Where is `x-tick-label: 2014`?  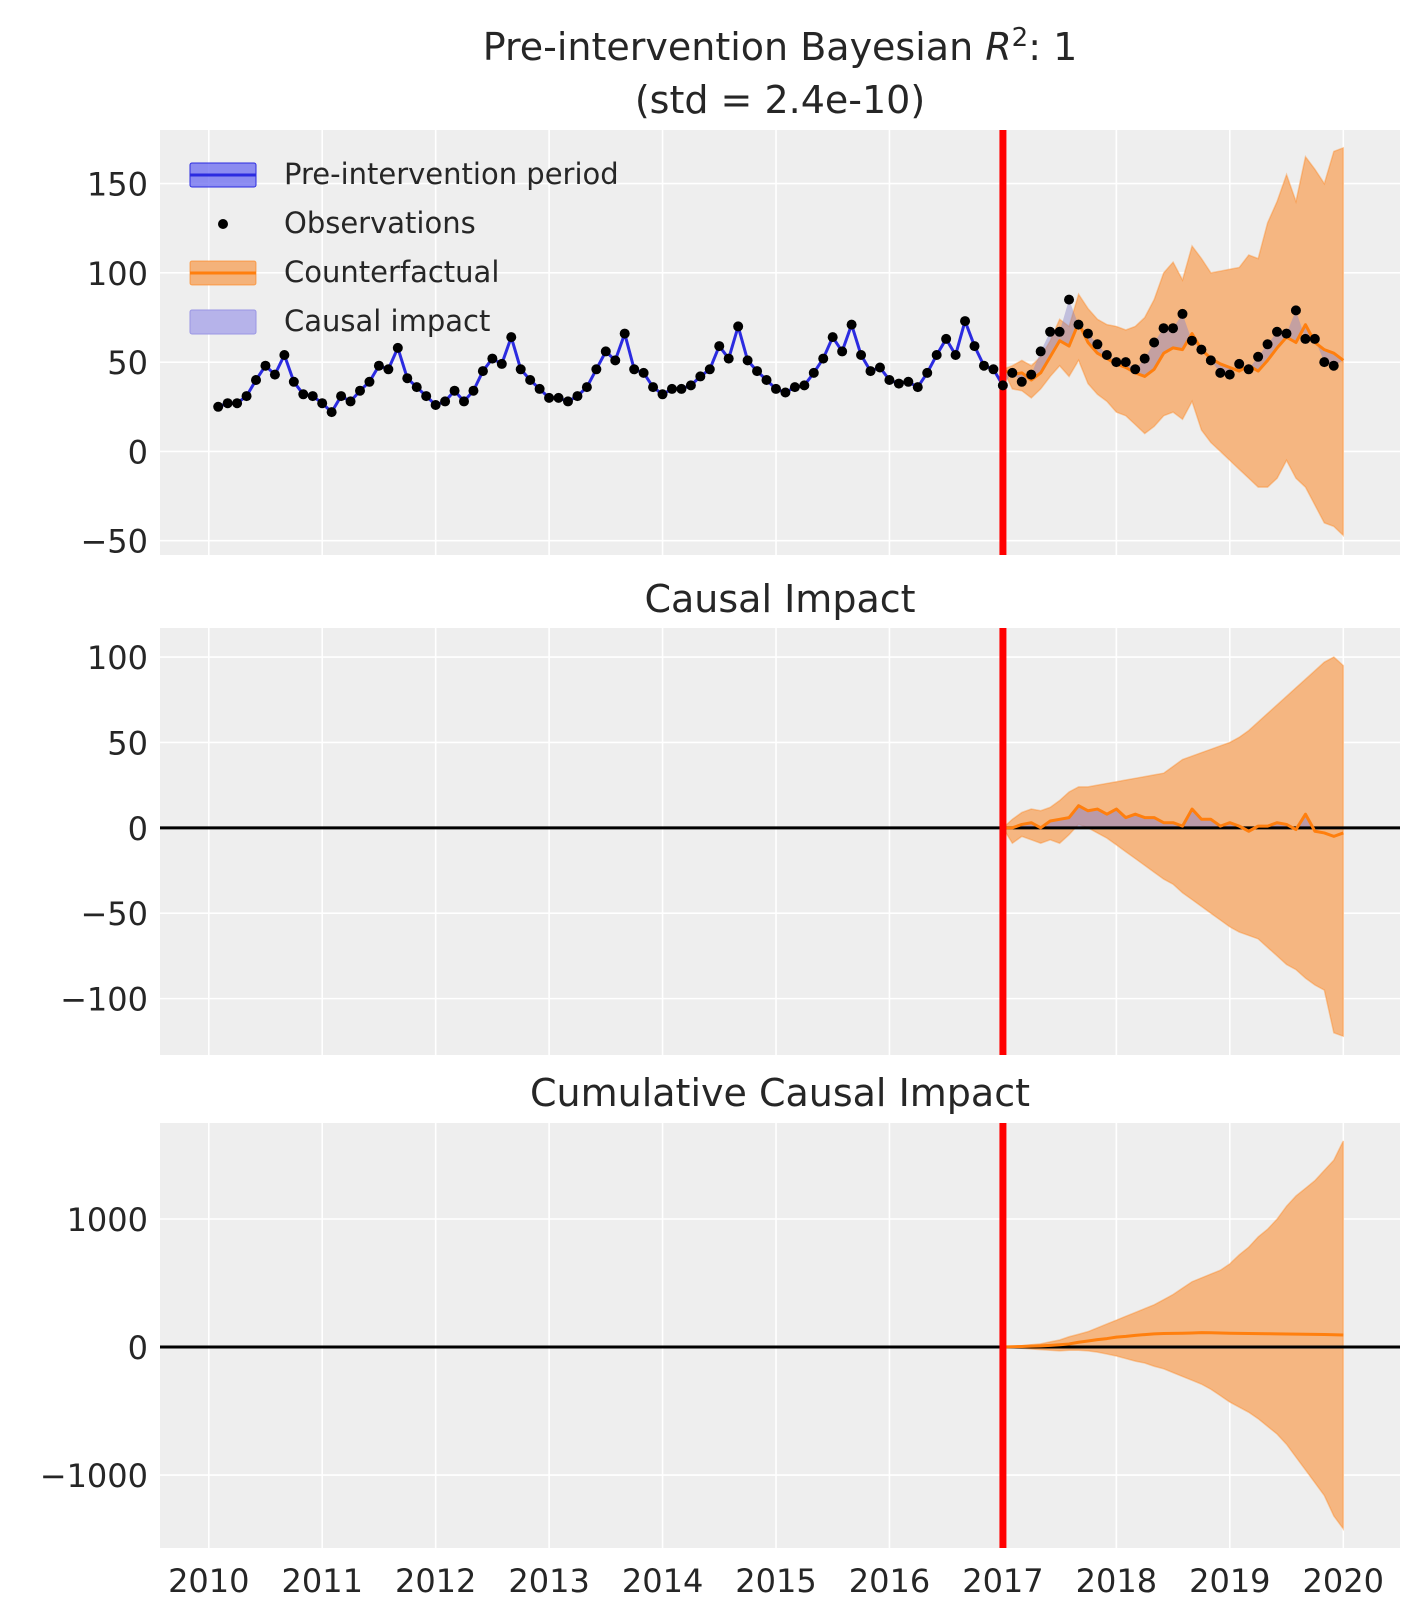
x-tick-label: 2014 is located at coordinates (662, 1581).